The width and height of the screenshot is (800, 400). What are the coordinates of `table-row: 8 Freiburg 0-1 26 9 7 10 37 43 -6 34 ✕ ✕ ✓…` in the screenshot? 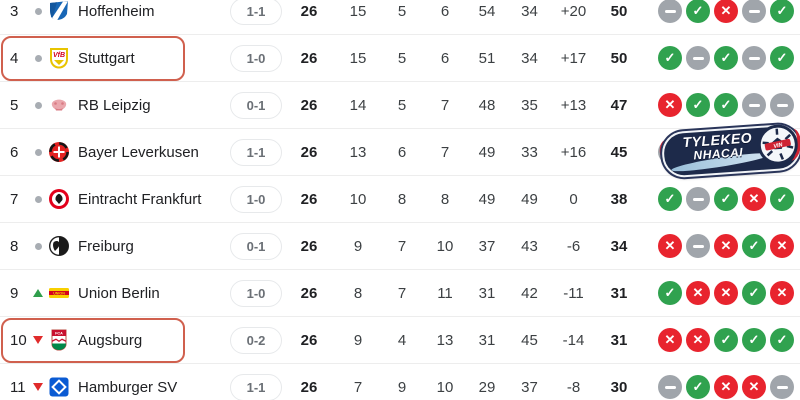 It's located at (400, 246).